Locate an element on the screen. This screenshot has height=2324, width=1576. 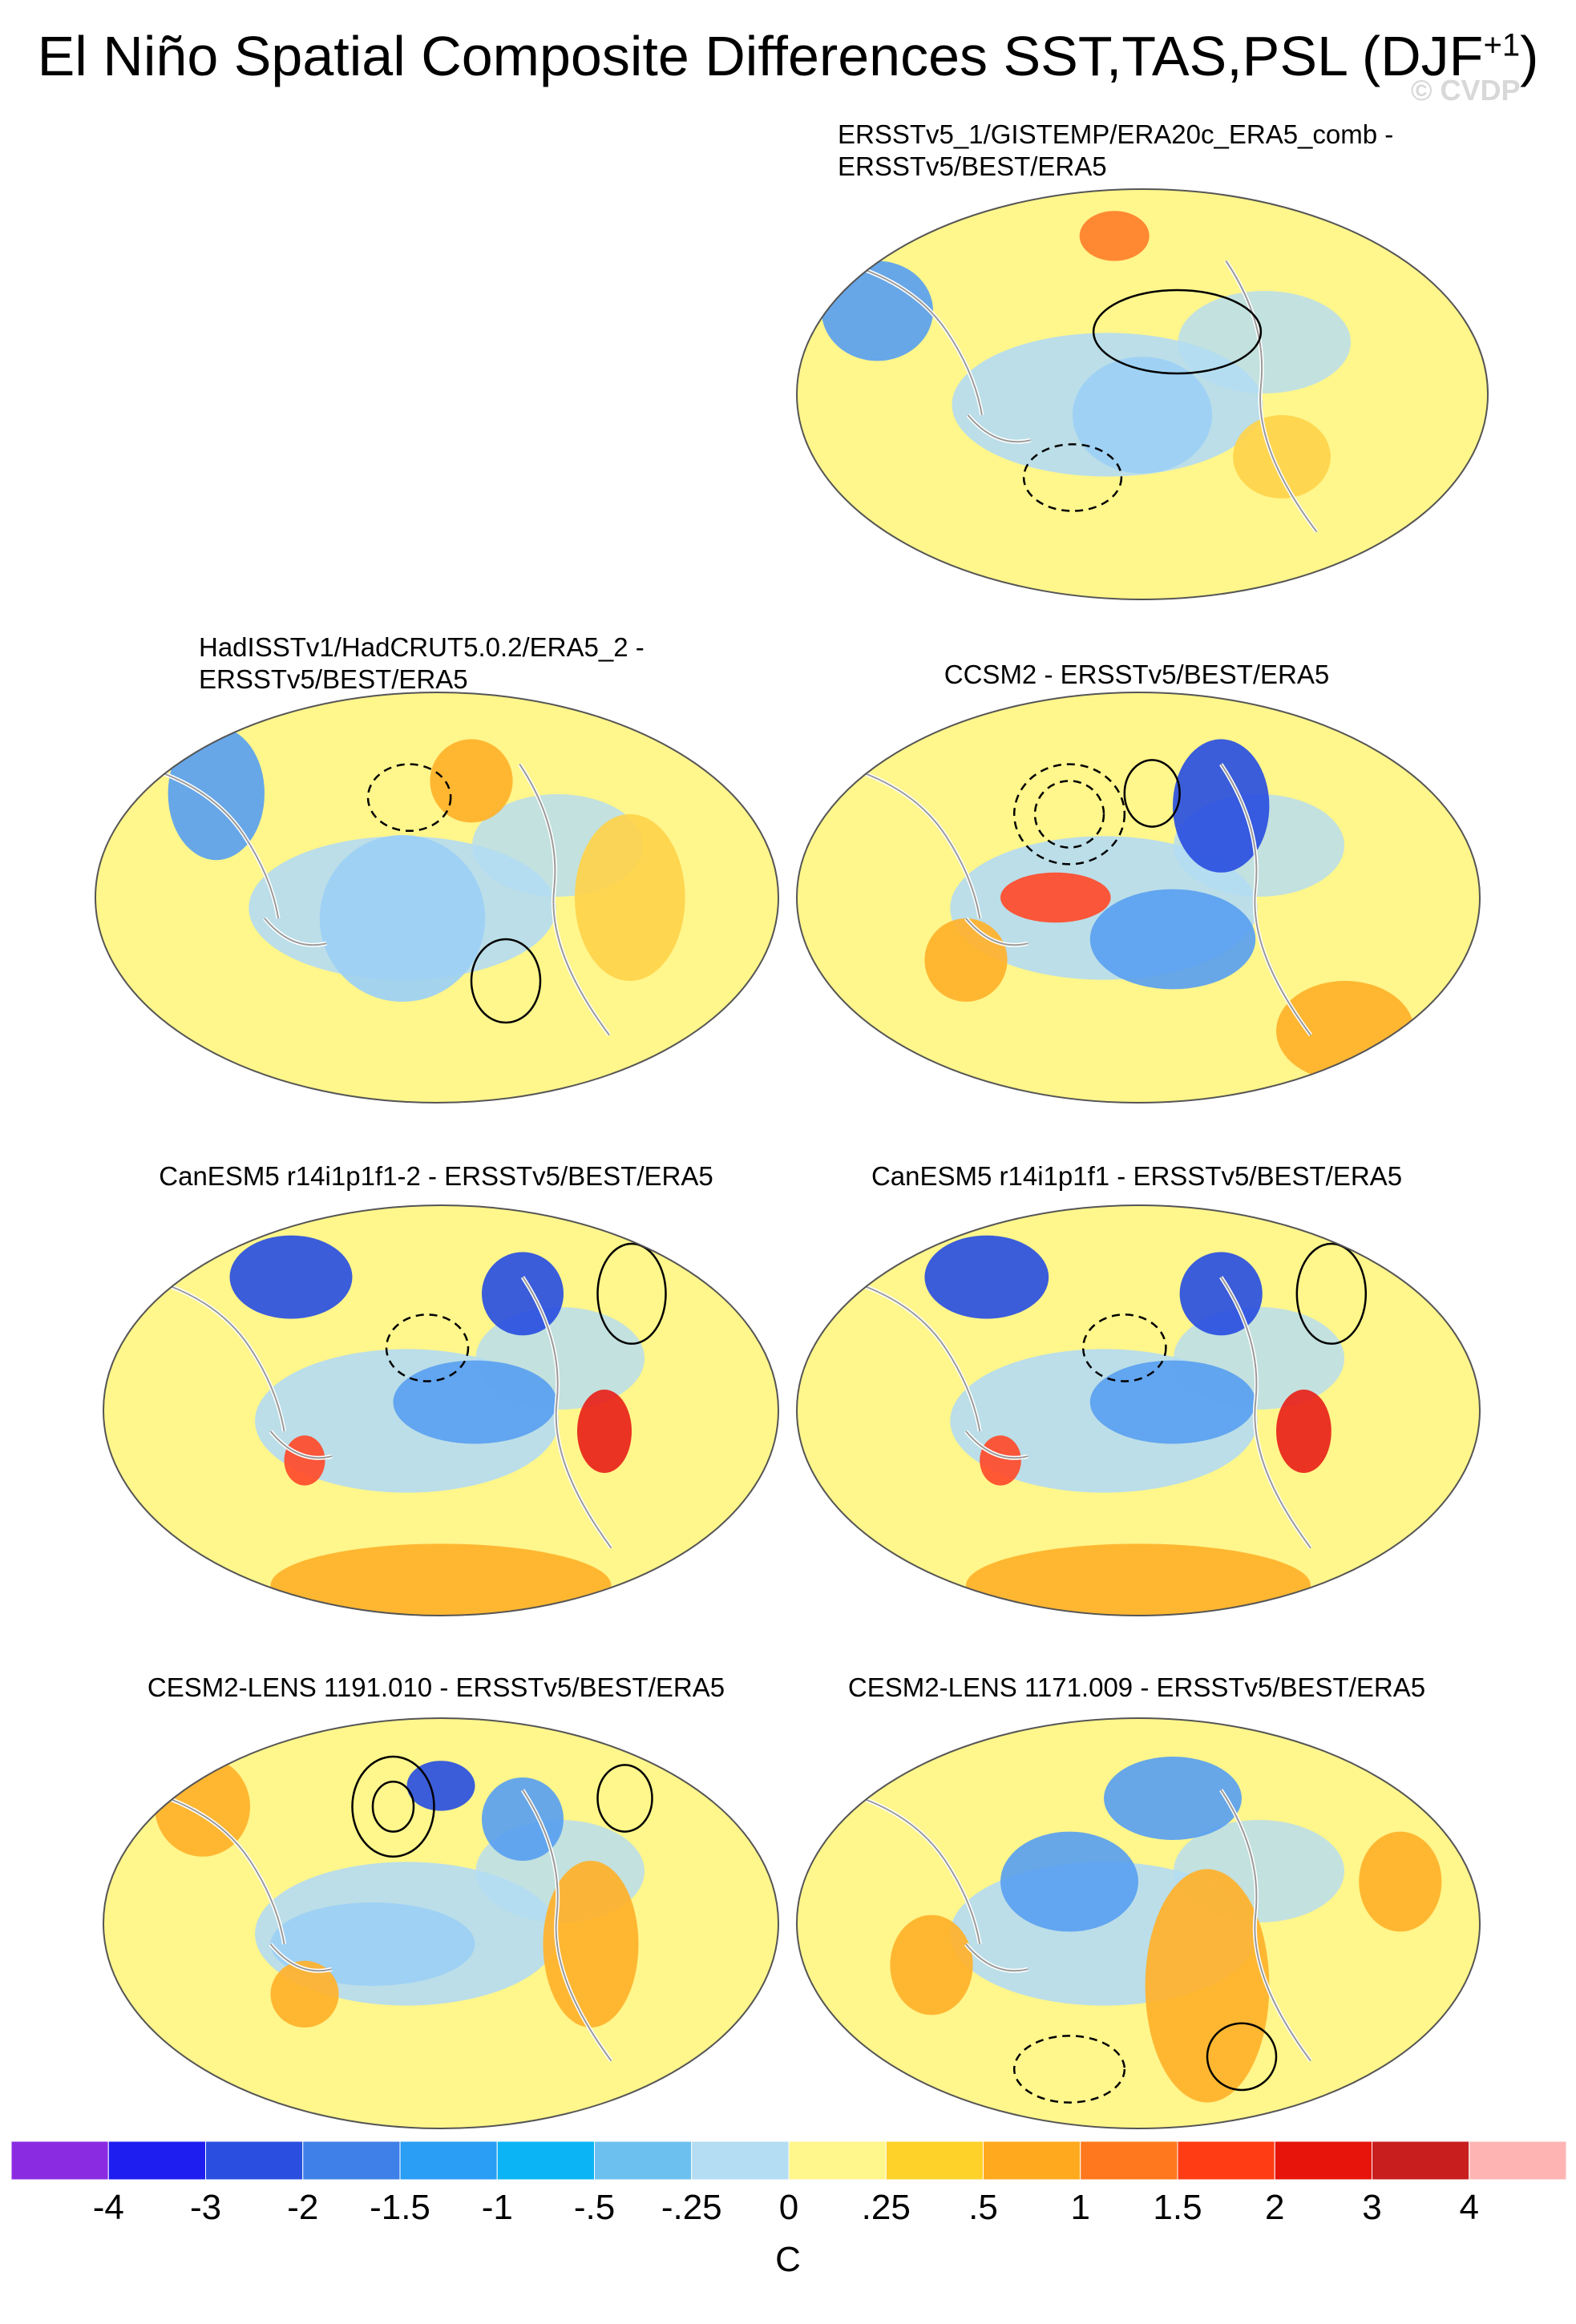
colorbar-tick-label: 4 is located at coordinates (1469, 2207).